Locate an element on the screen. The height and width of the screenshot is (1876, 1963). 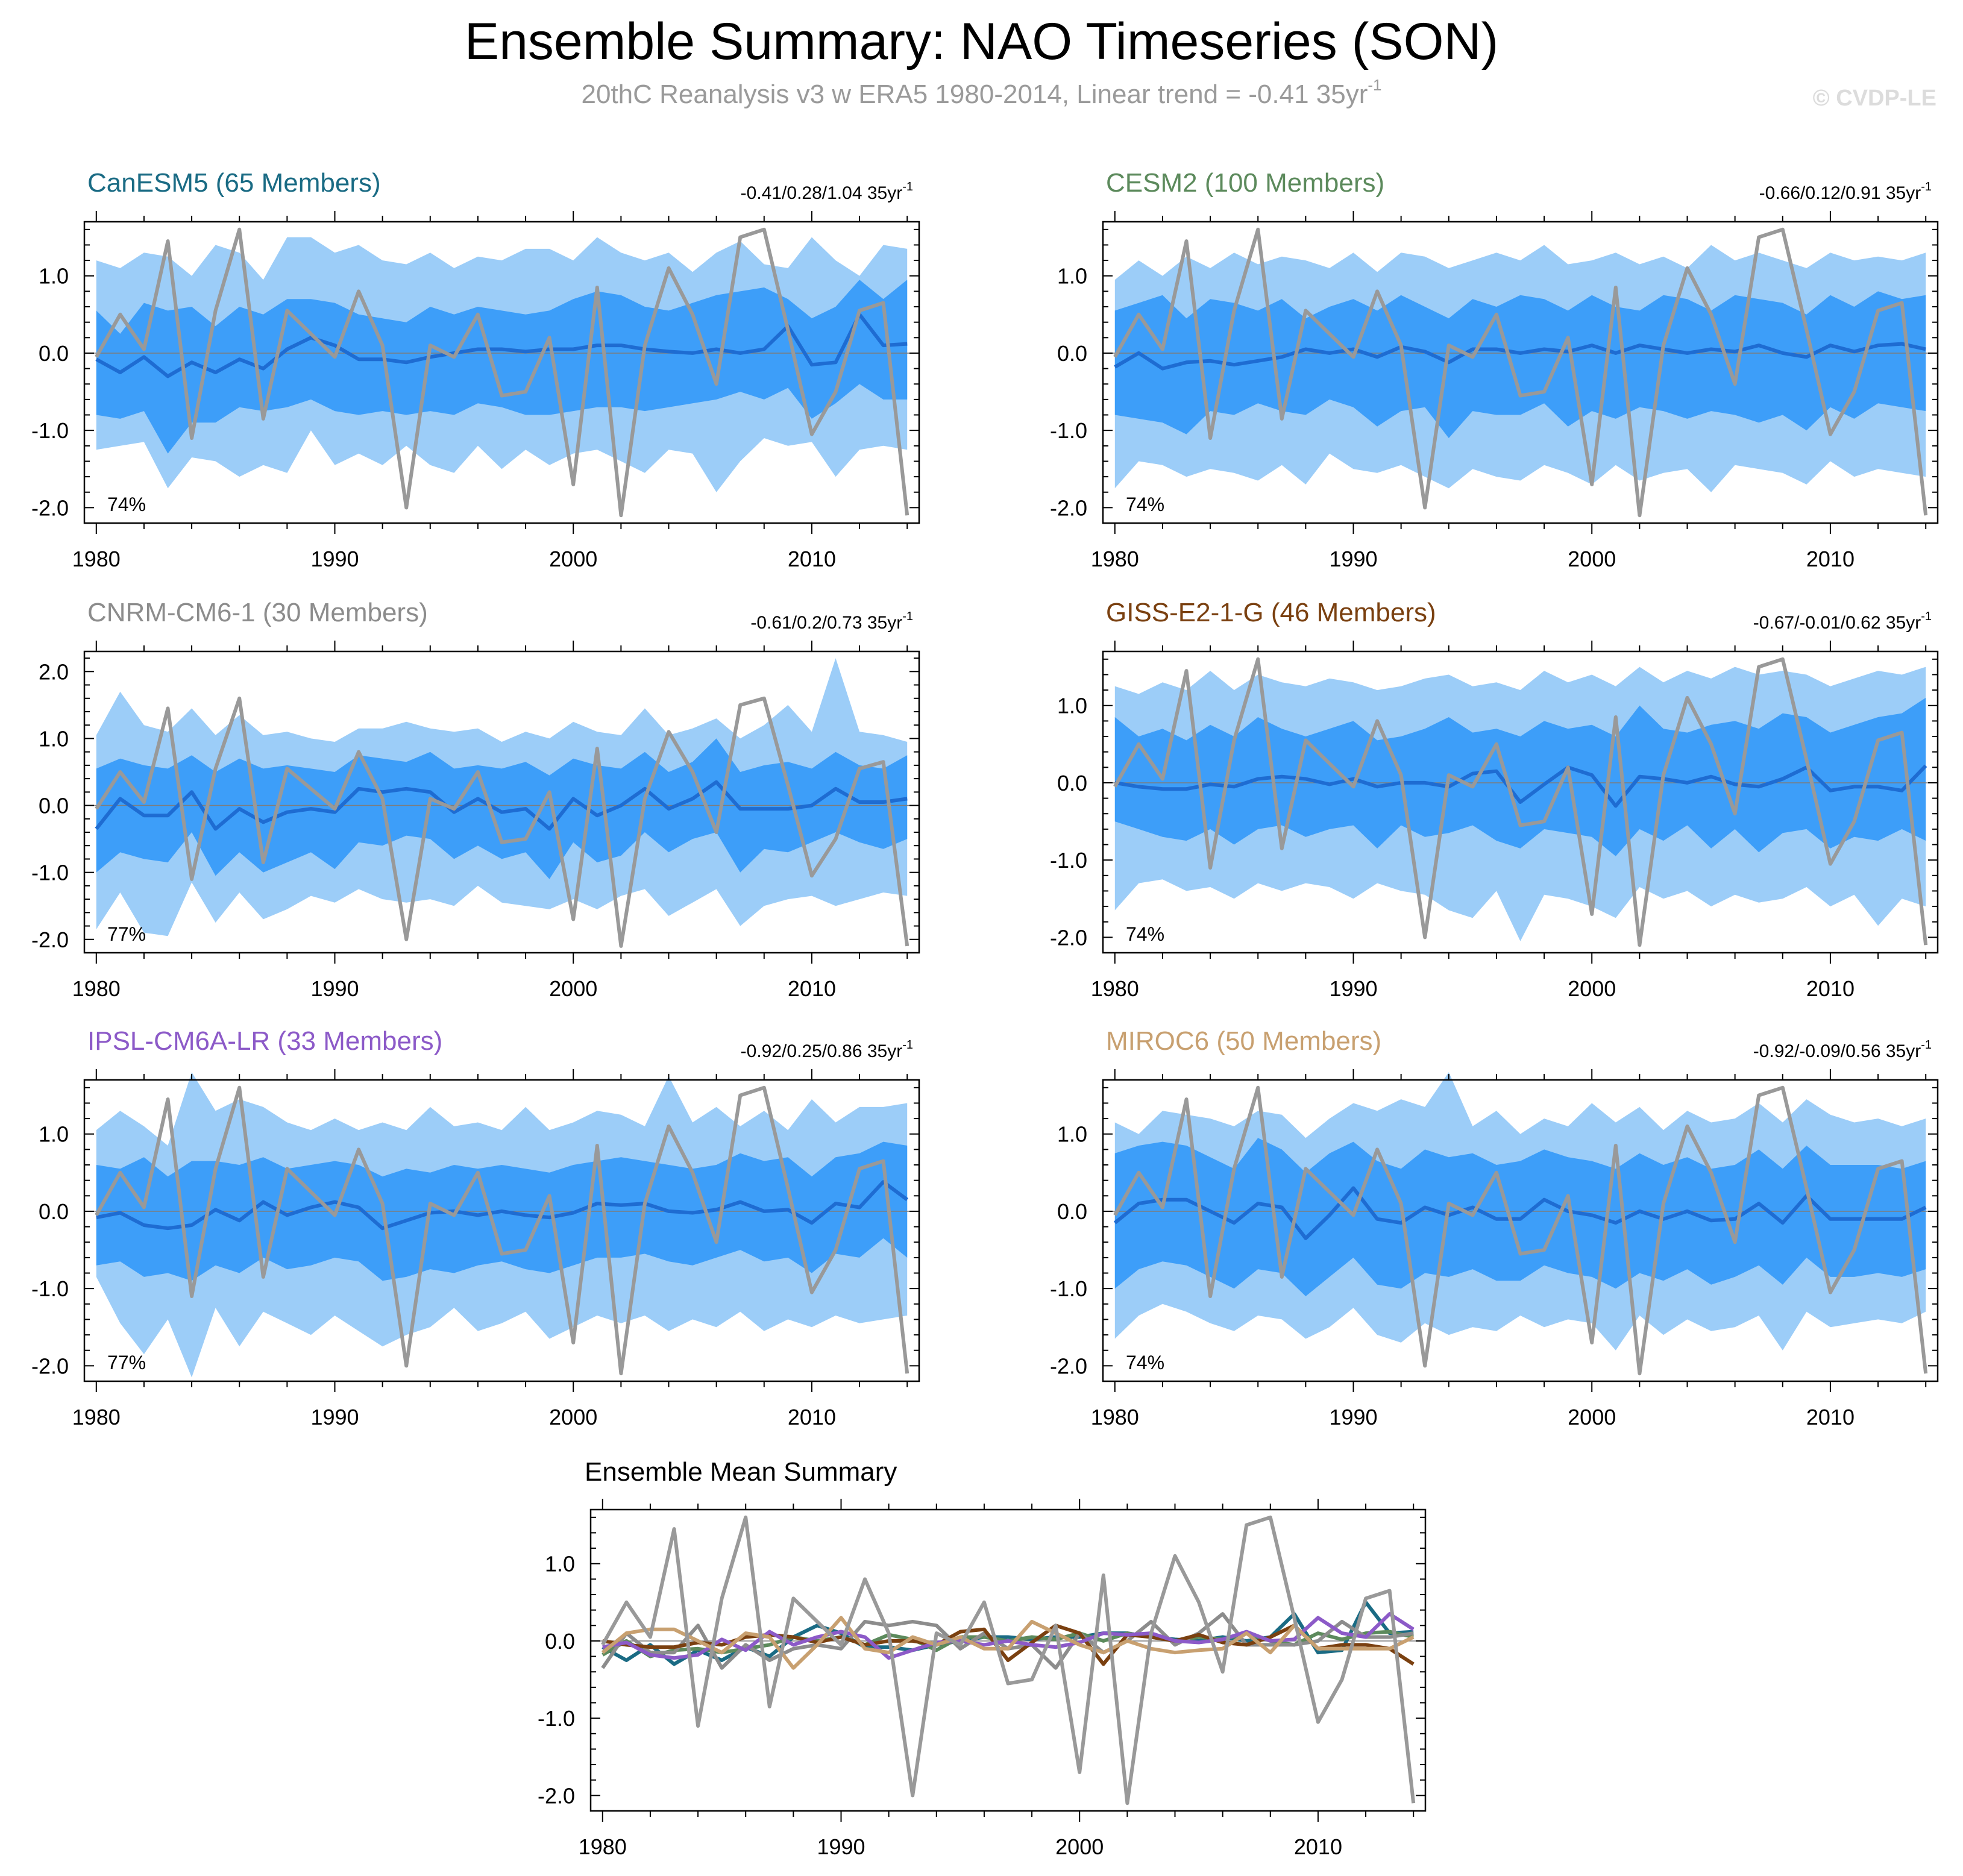
trend-value: -0.41/0.28/1.04 35yr is located at coordinates (822, 193).